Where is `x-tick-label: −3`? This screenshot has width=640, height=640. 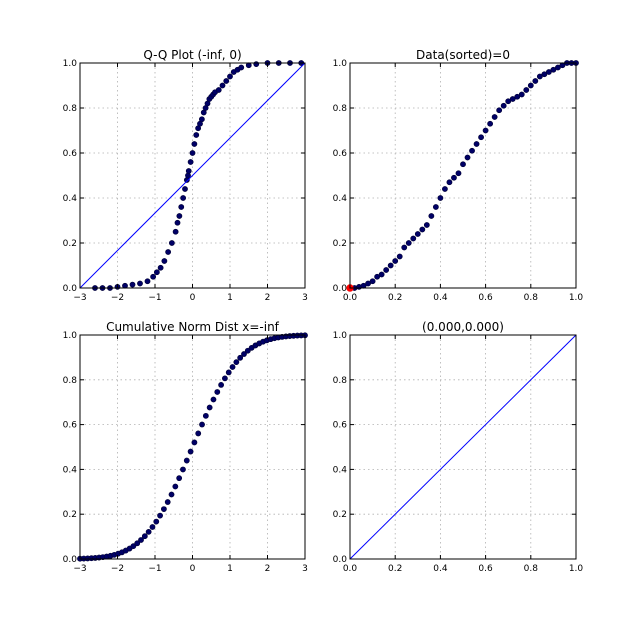 x-tick-label: −3 is located at coordinates (79, 298).